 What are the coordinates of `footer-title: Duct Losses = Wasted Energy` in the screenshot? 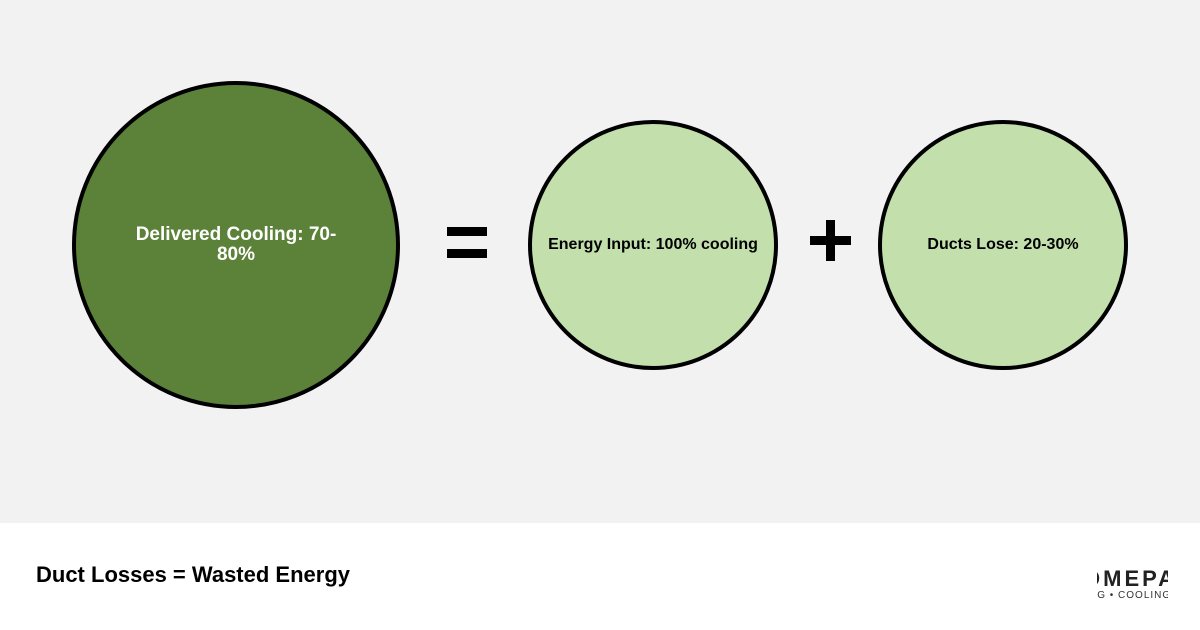 It's located at (193, 574).